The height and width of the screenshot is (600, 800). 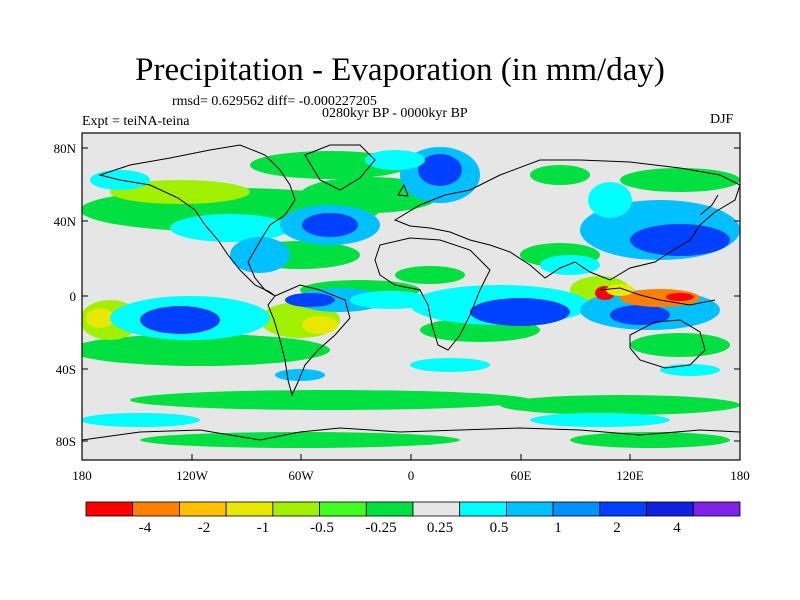 I want to click on lon-tick-labels: 180 120W 60W 0 60E 120E 180, so click(x=411, y=475).